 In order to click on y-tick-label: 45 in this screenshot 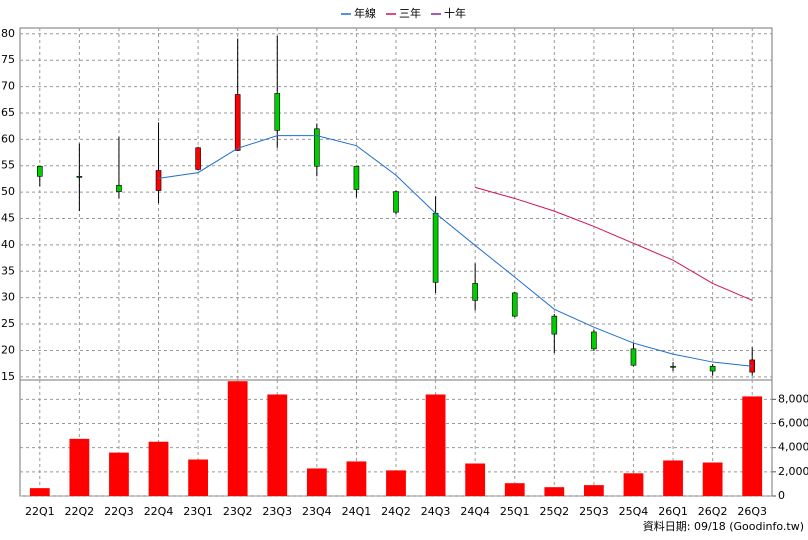, I will do `click(8, 218)`.